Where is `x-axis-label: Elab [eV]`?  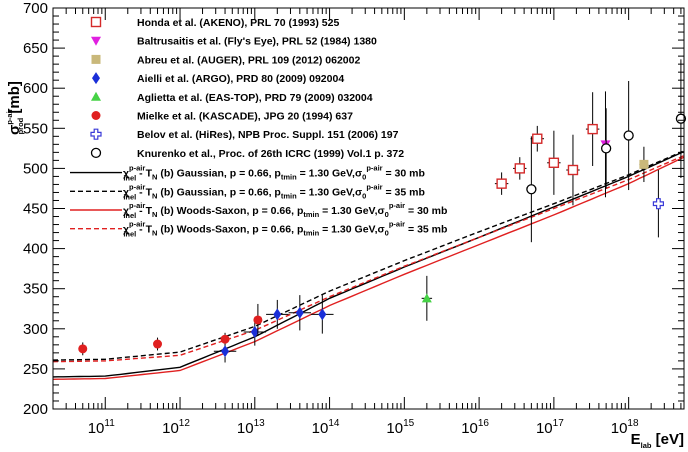 x-axis-label: Elab [eV] is located at coordinates (657, 440).